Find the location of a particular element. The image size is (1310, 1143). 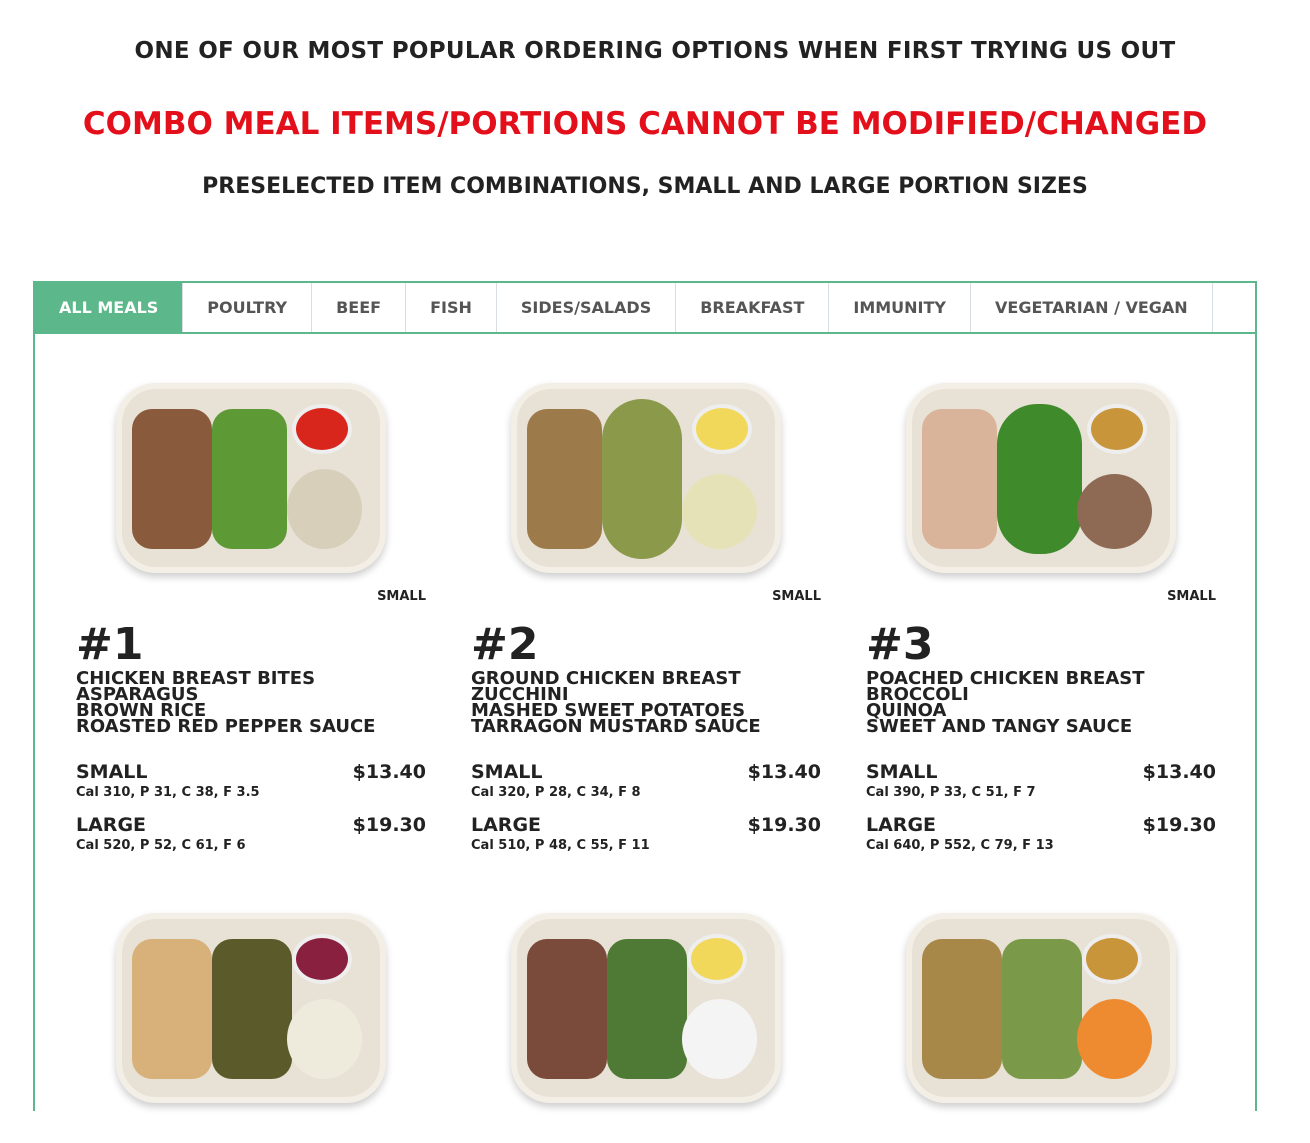

tab-immunity: IMMUNITY is located at coordinates (900, 307).